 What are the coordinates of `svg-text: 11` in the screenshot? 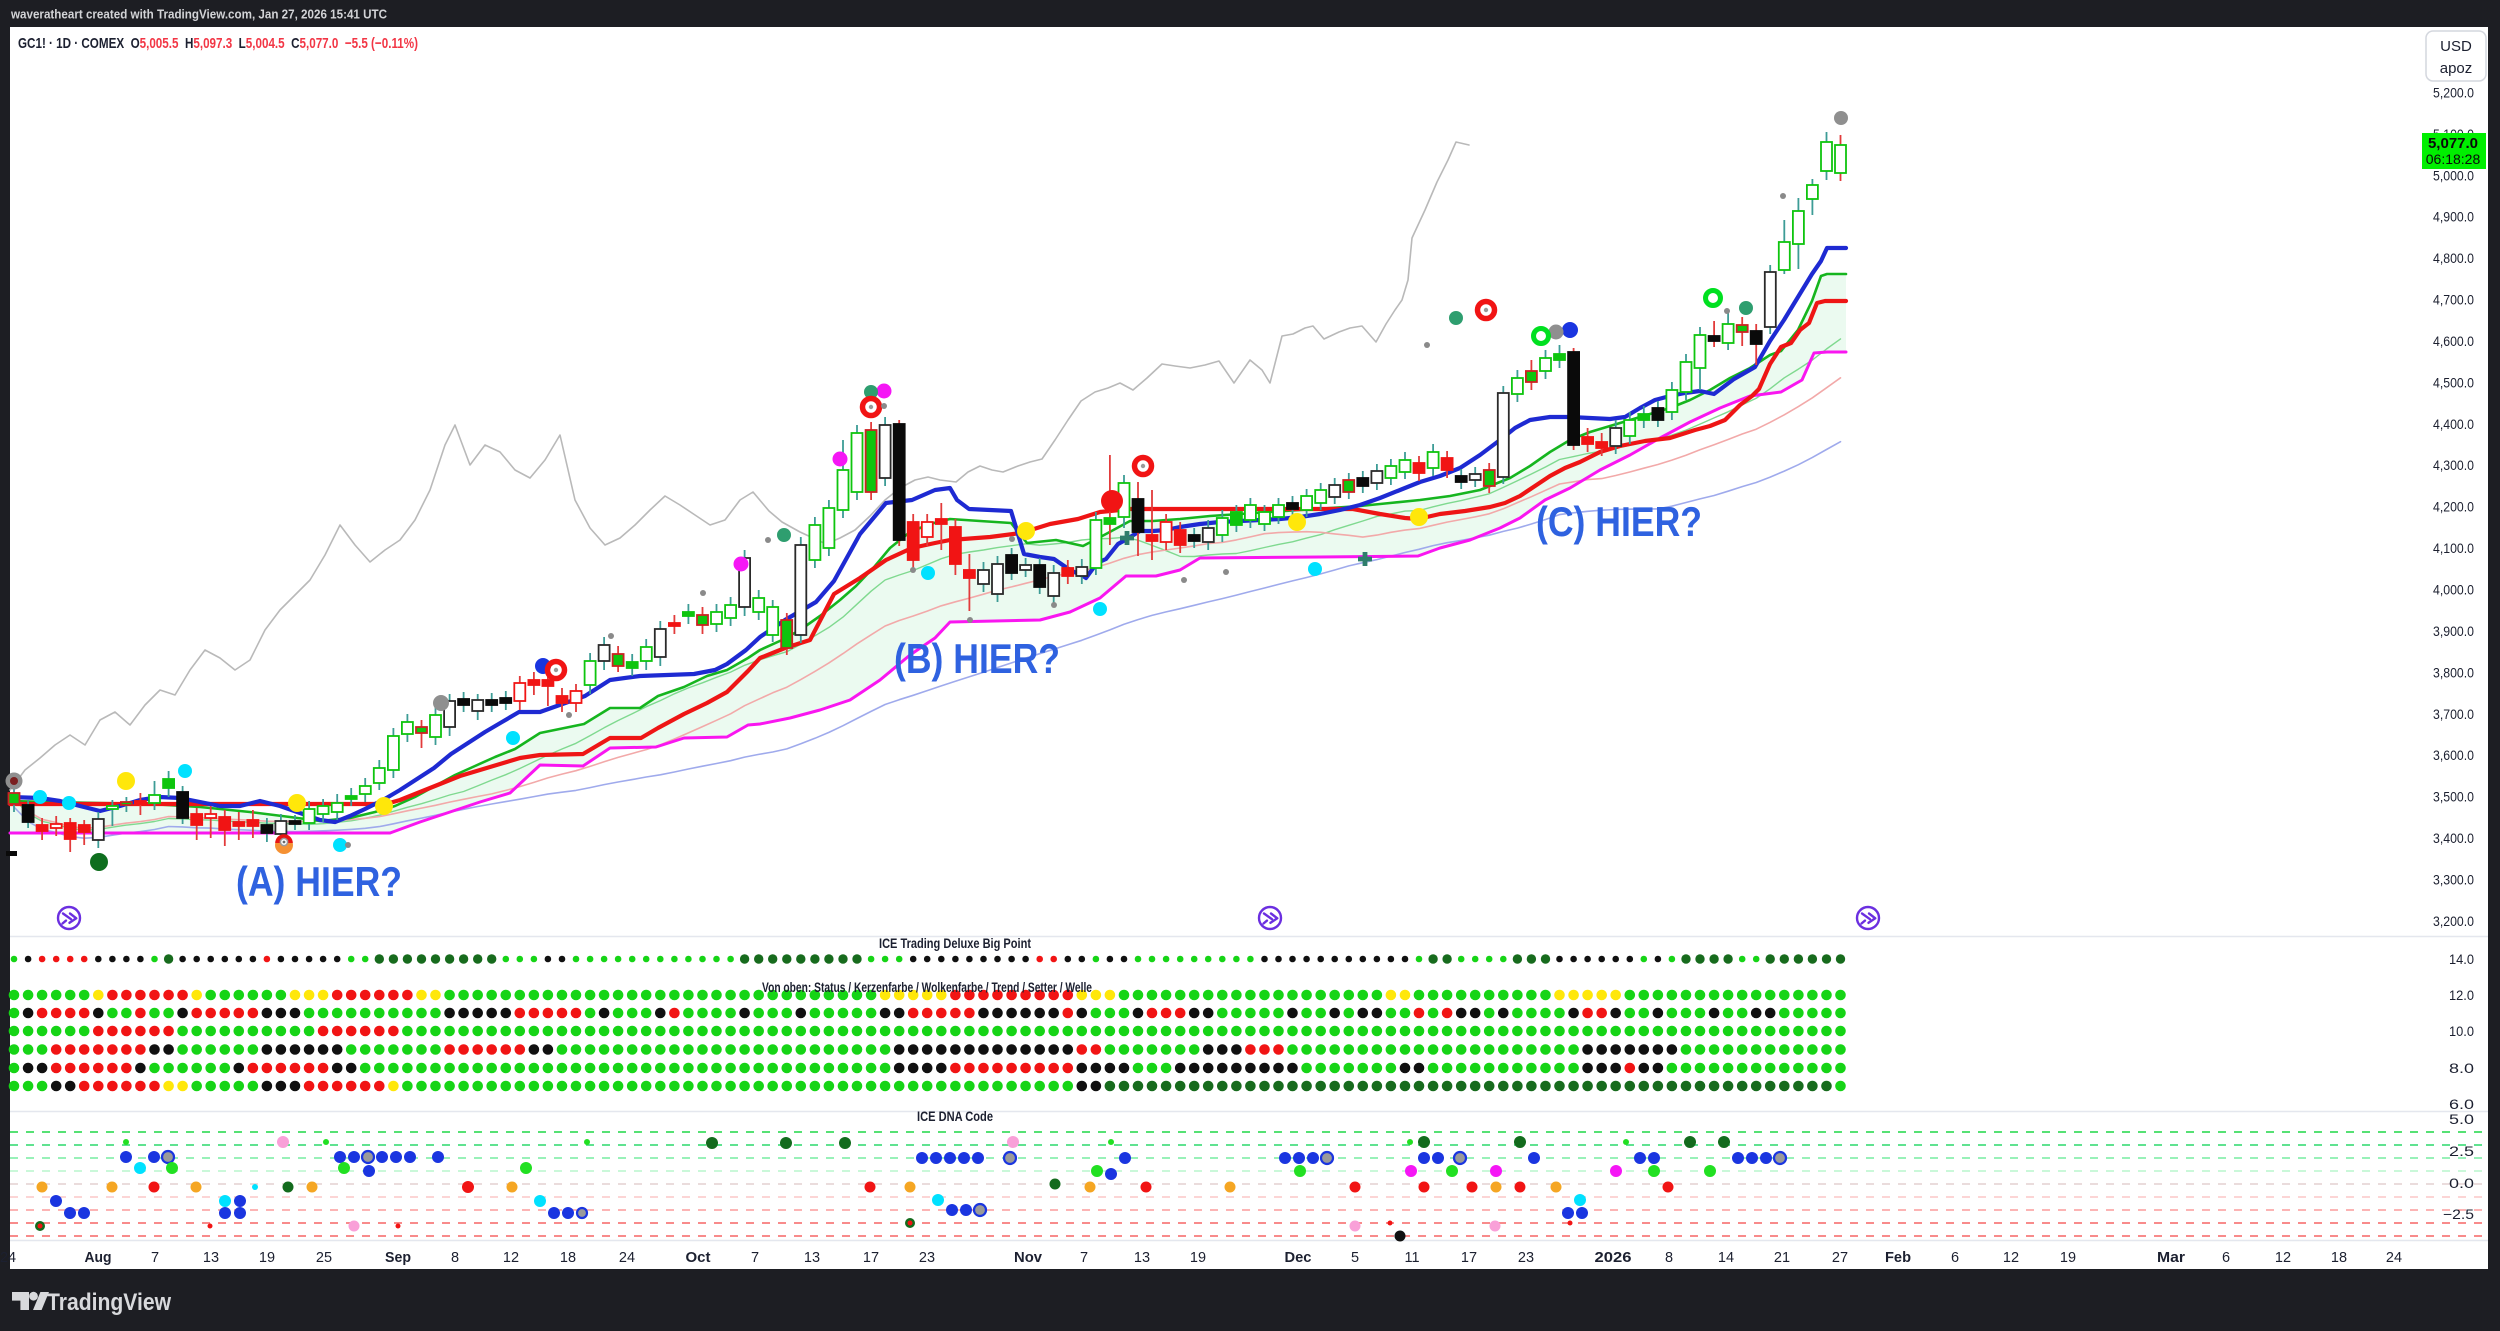 It's located at (1411, 1258).